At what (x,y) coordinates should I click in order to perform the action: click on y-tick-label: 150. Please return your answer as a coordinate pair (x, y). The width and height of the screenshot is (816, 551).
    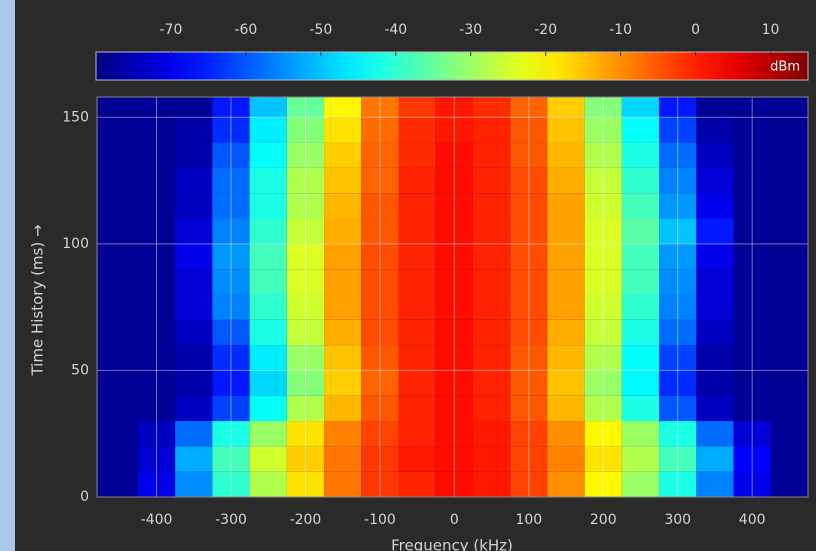
    Looking at the image, I should click on (75, 117).